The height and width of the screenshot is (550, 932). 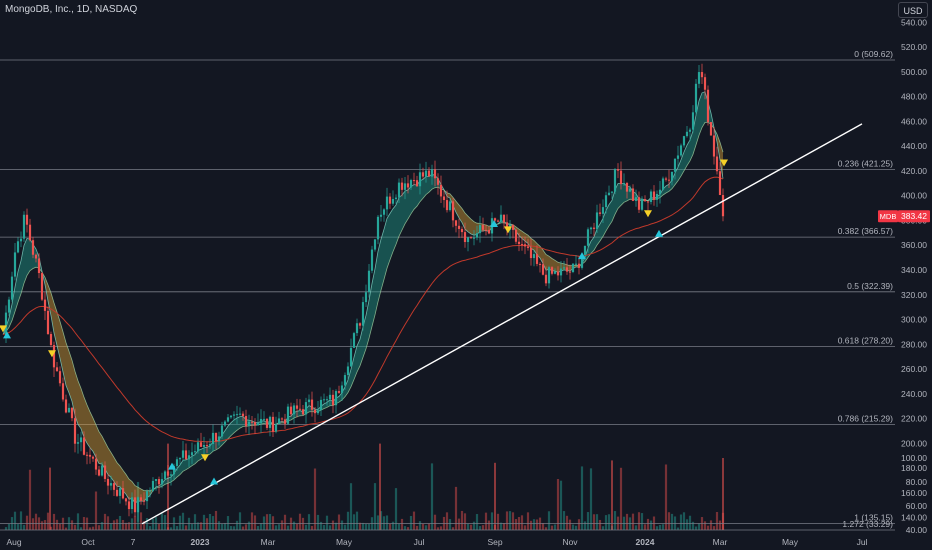 I want to click on price-tick-label: 460.00, so click(x=914, y=121).